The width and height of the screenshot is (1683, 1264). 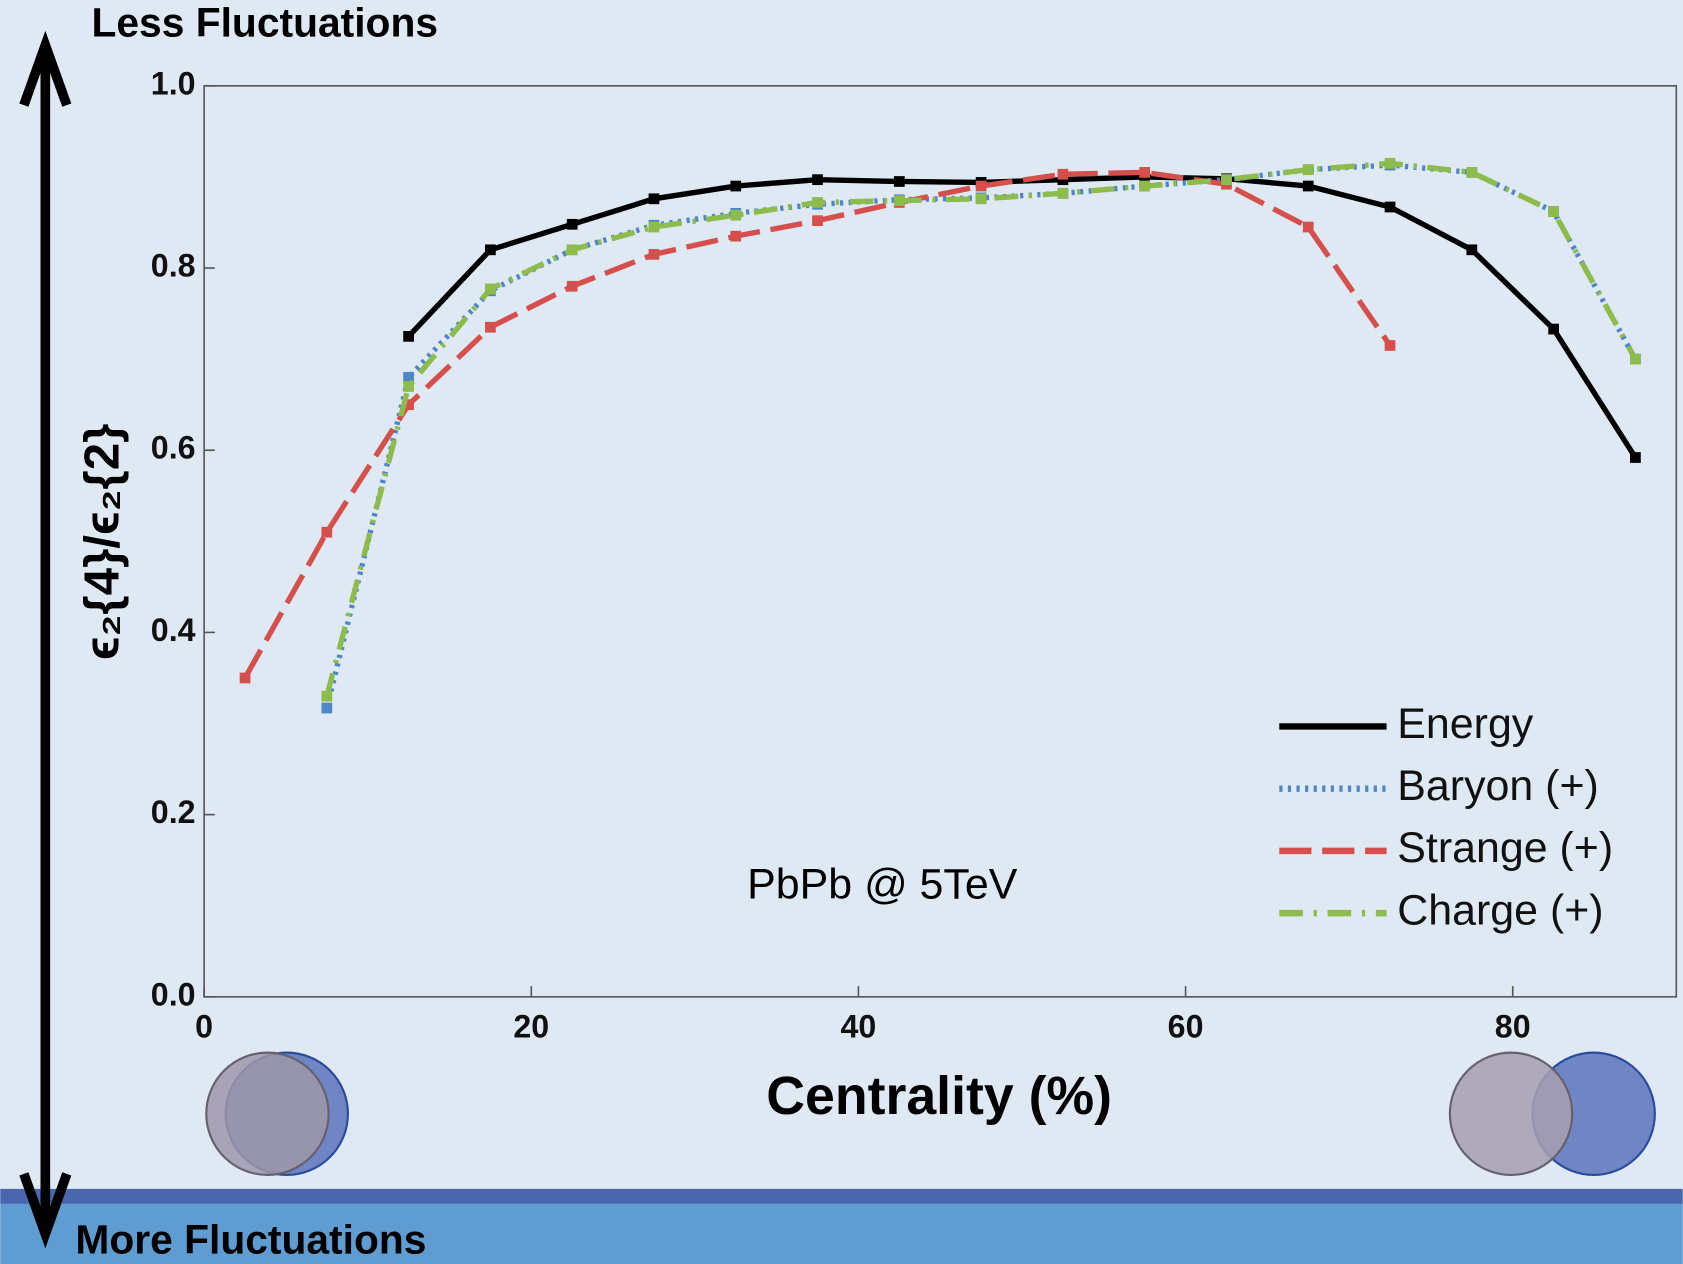 I want to click on annotation: PbPb @ 5TeV, so click(x=882, y=885).